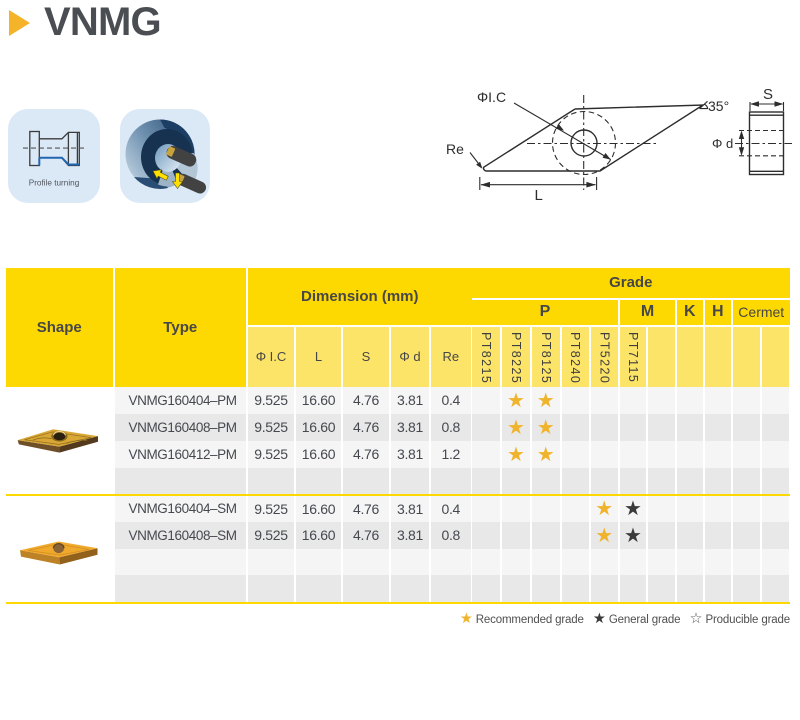 The height and width of the screenshot is (720, 800). What do you see at coordinates (491, 97) in the screenshot?
I see `svg-text: ΦI.C` at bounding box center [491, 97].